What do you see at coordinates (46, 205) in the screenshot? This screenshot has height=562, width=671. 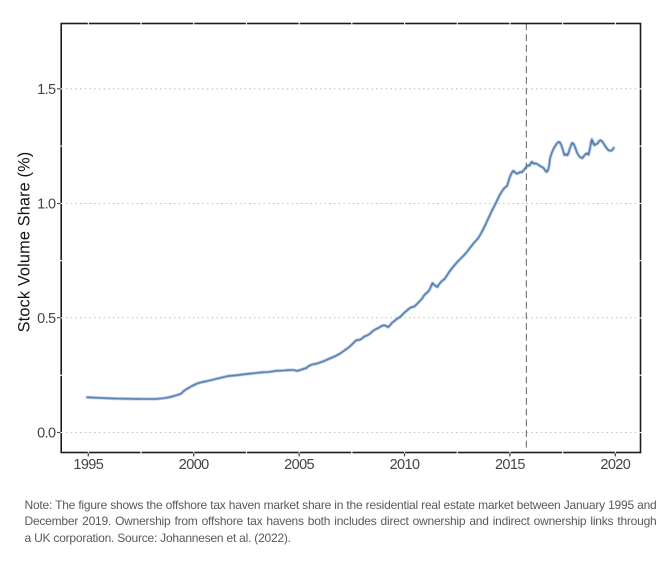 I see `svg-text: 1.0` at bounding box center [46, 205].